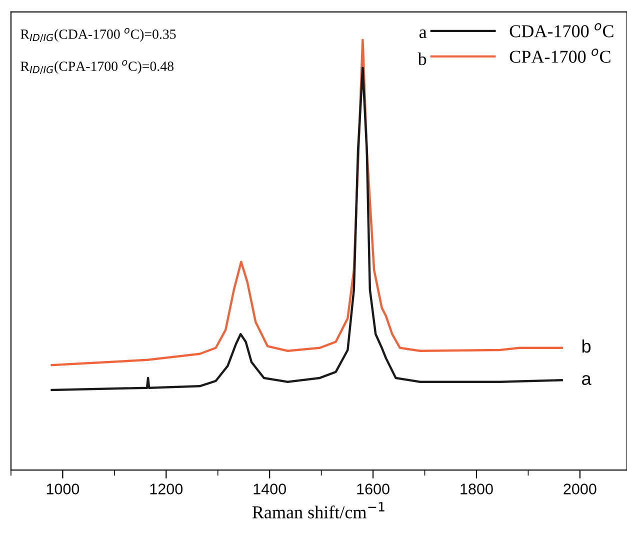 This screenshot has width=627, height=544. What do you see at coordinates (97, 67) in the screenshot?
I see `annotation: R$_{ID/IG}$(CPA-1700 $^{o}$C)=0.48` at bounding box center [97, 67].